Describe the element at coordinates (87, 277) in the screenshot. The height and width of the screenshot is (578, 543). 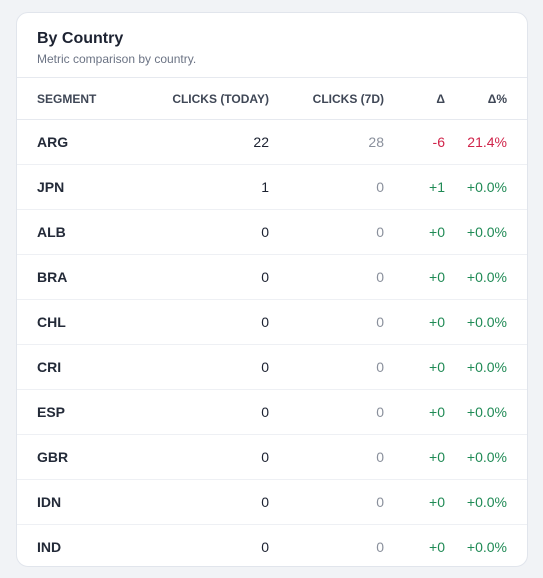
I see `segment-cell: BRA` at that location.